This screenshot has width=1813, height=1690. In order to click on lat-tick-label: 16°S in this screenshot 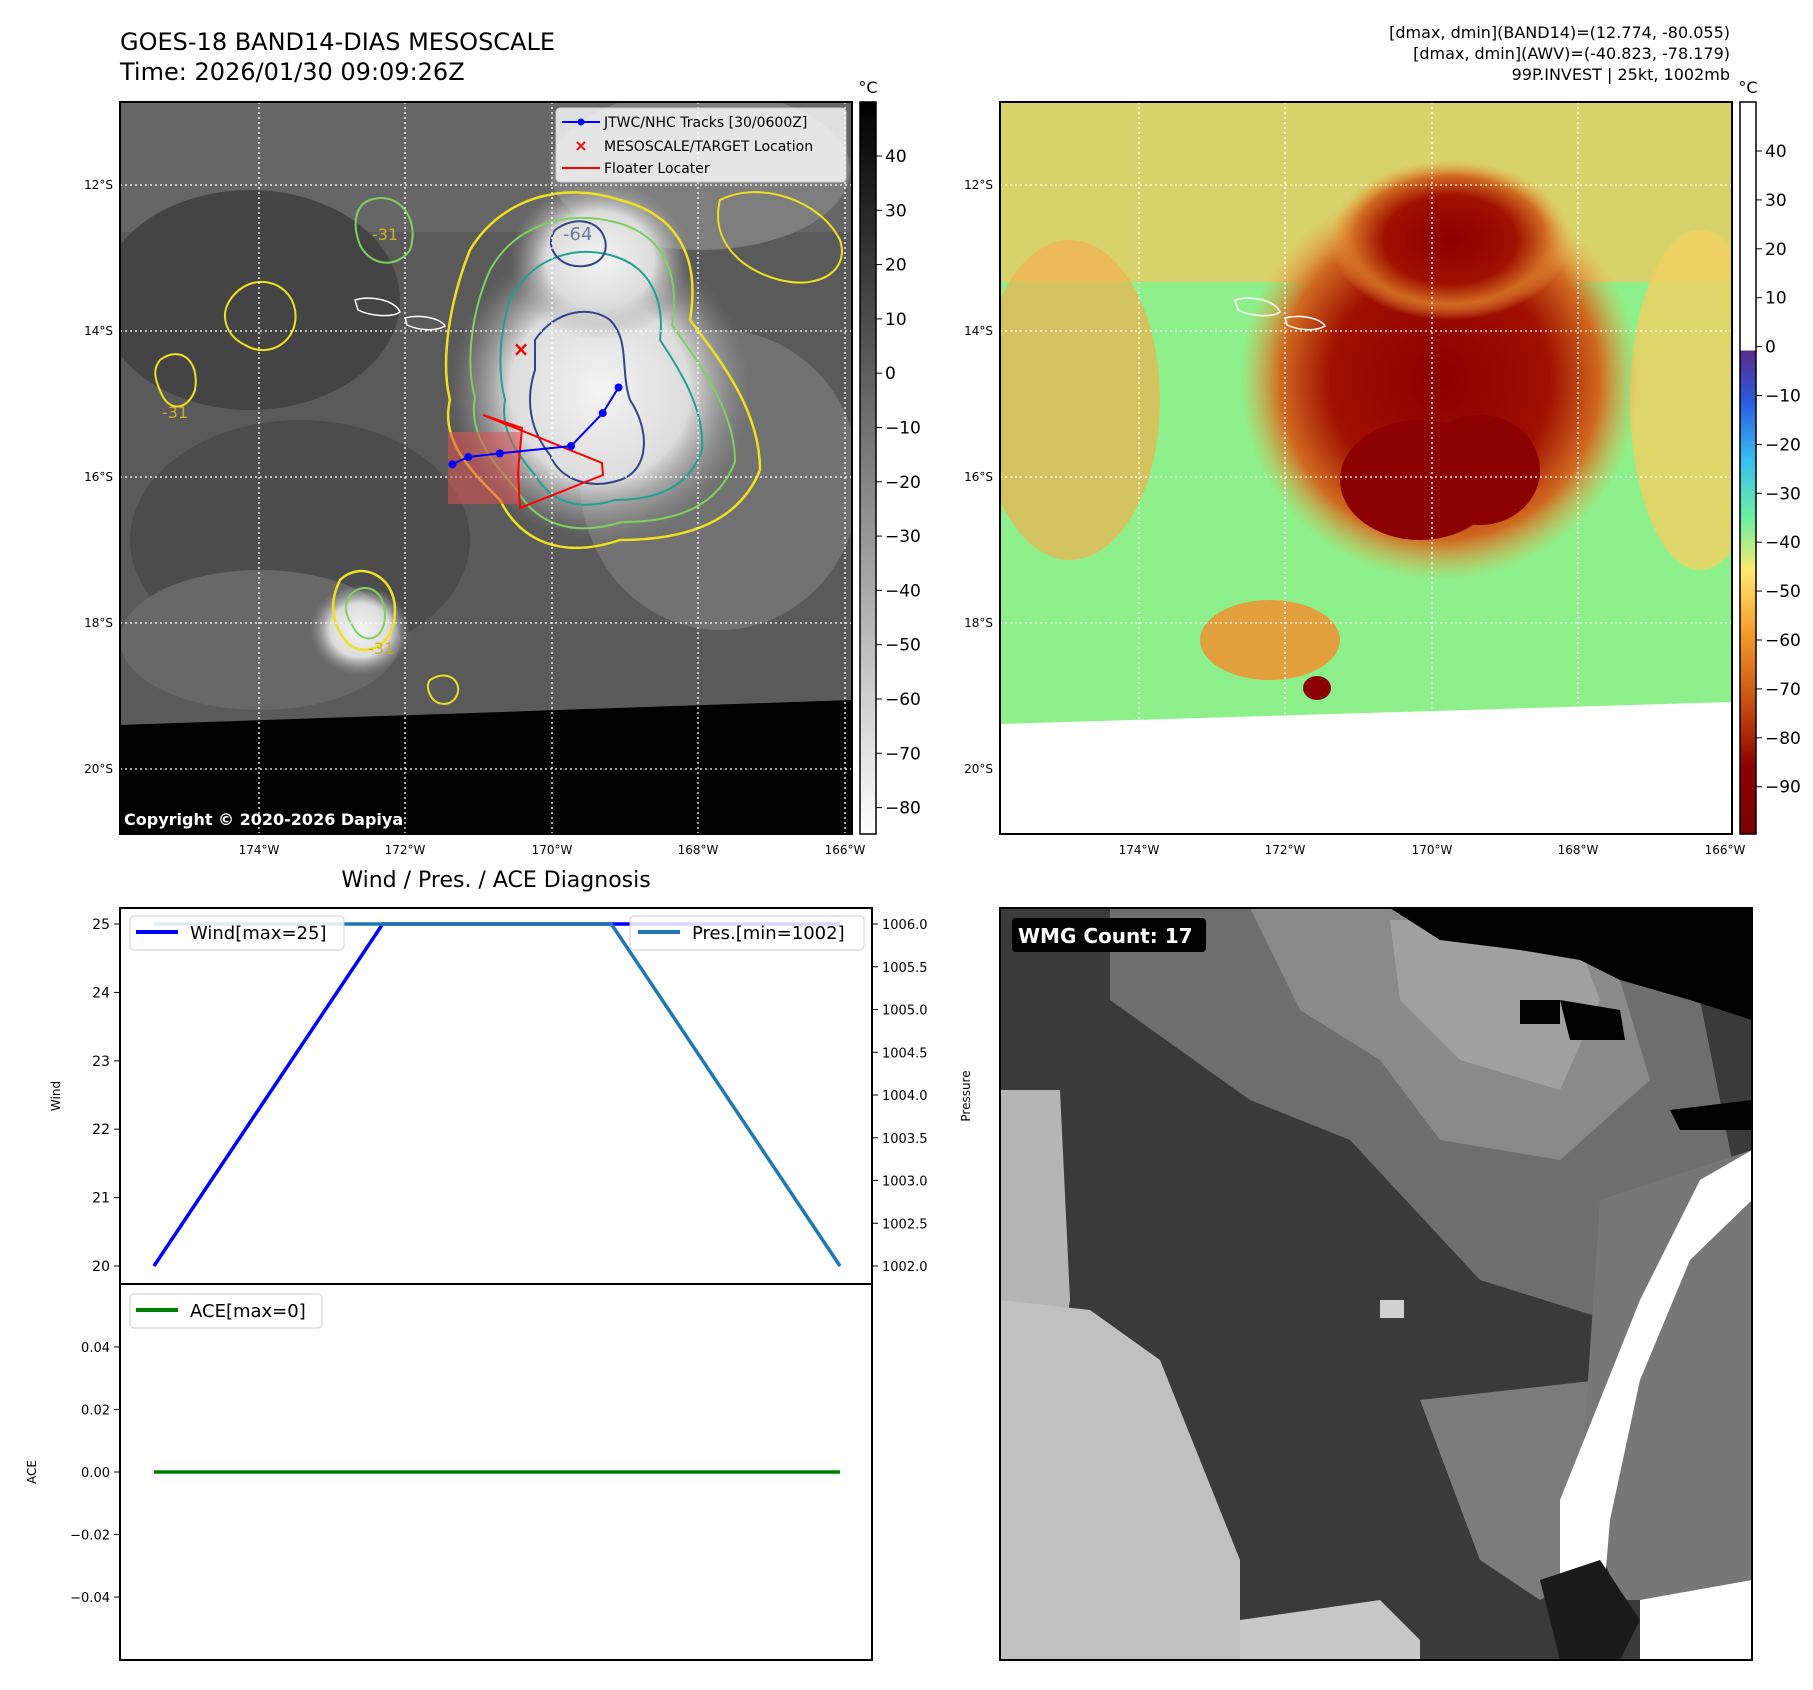, I will do `click(978, 477)`.